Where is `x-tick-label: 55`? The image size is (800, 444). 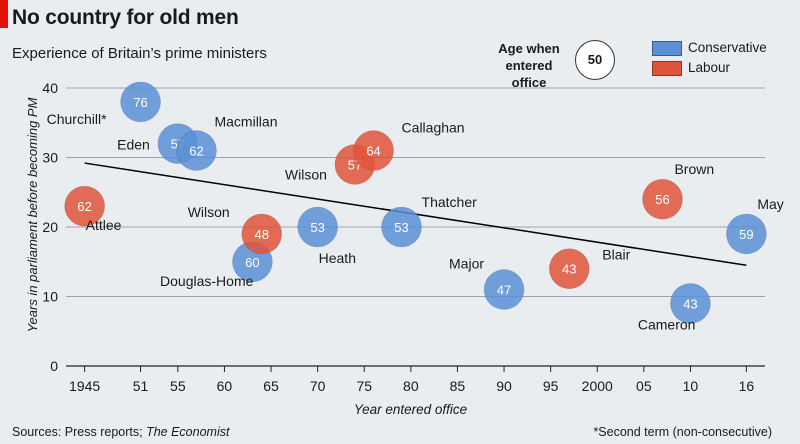
x-tick-label: 55 is located at coordinates (178, 386).